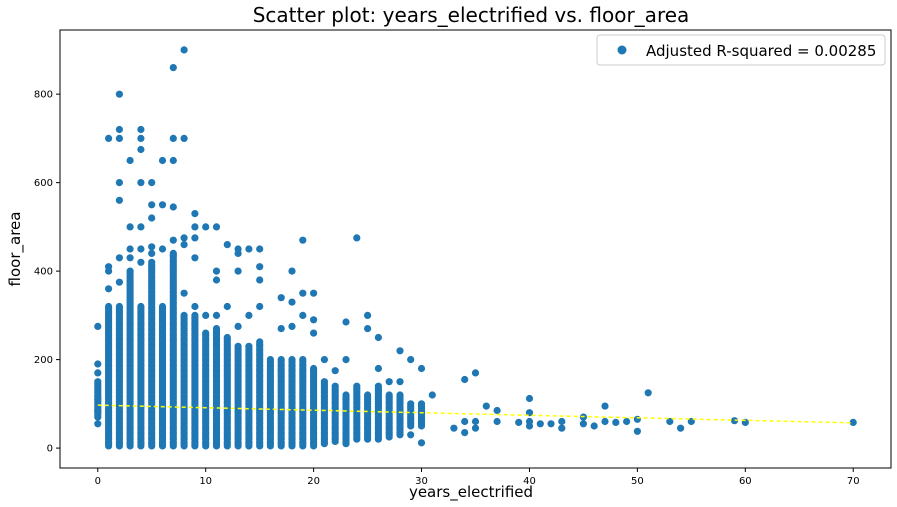 This screenshot has height=507, width=897. What do you see at coordinates (43, 183) in the screenshot?
I see `y-tick-label: 600` at bounding box center [43, 183].